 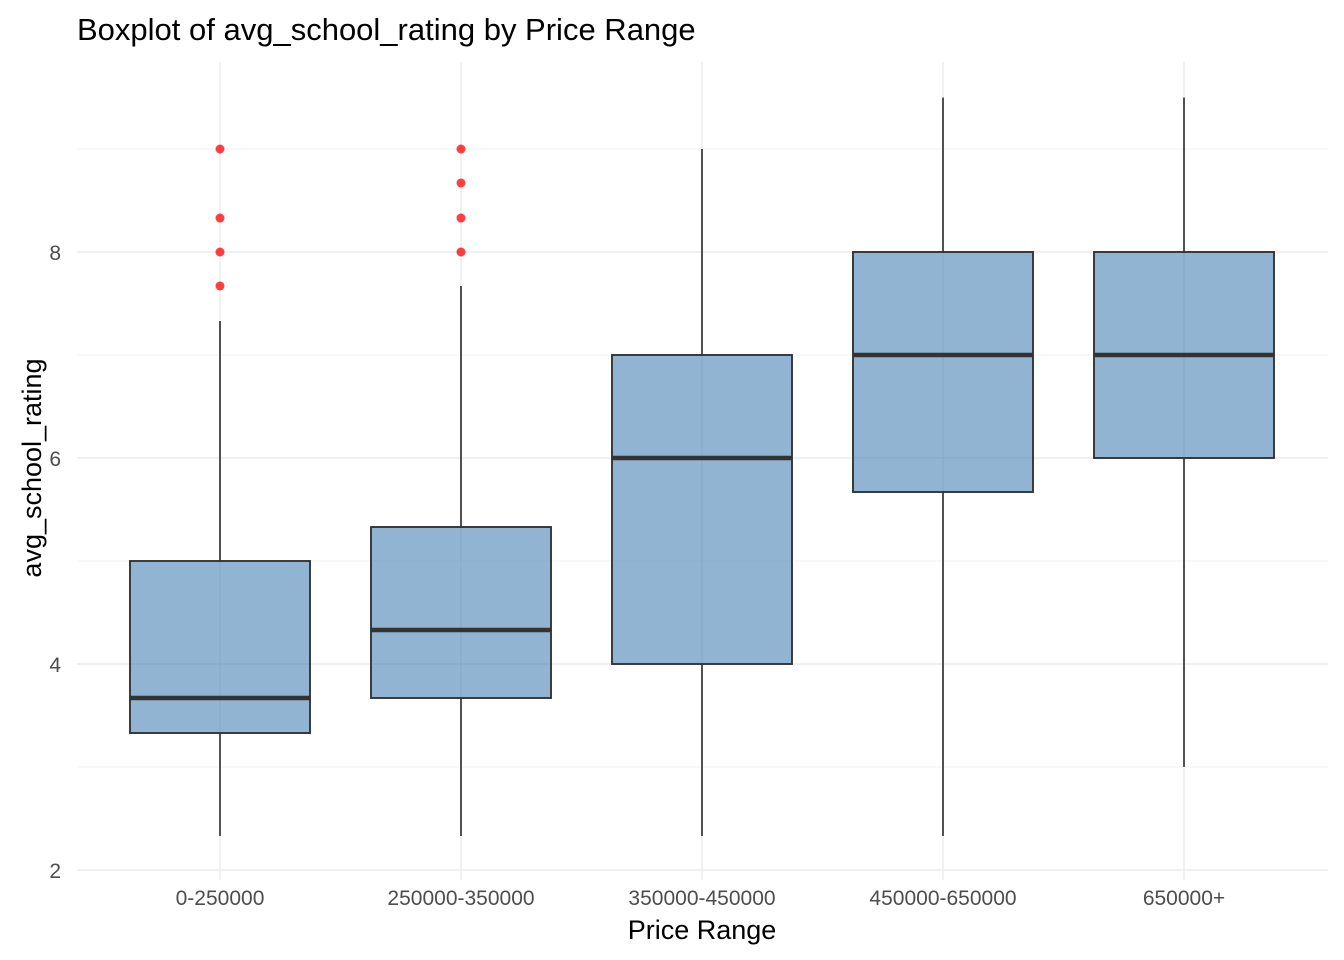 What do you see at coordinates (460, 898) in the screenshot?
I see `x-tick-label: 250000-350000` at bounding box center [460, 898].